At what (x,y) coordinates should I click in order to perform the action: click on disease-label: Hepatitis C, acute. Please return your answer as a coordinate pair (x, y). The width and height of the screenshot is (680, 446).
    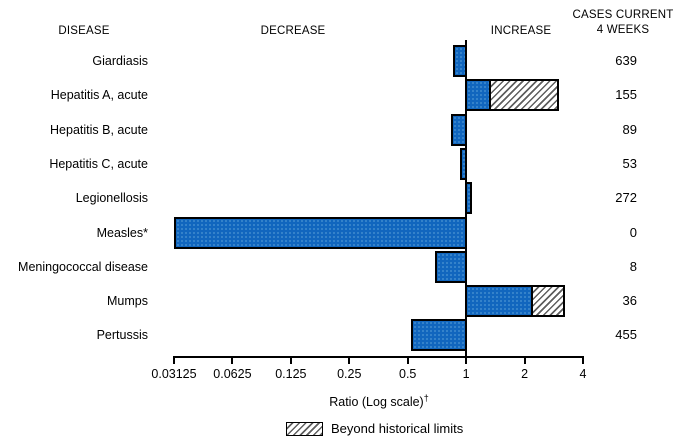
    Looking at the image, I should click on (98, 163).